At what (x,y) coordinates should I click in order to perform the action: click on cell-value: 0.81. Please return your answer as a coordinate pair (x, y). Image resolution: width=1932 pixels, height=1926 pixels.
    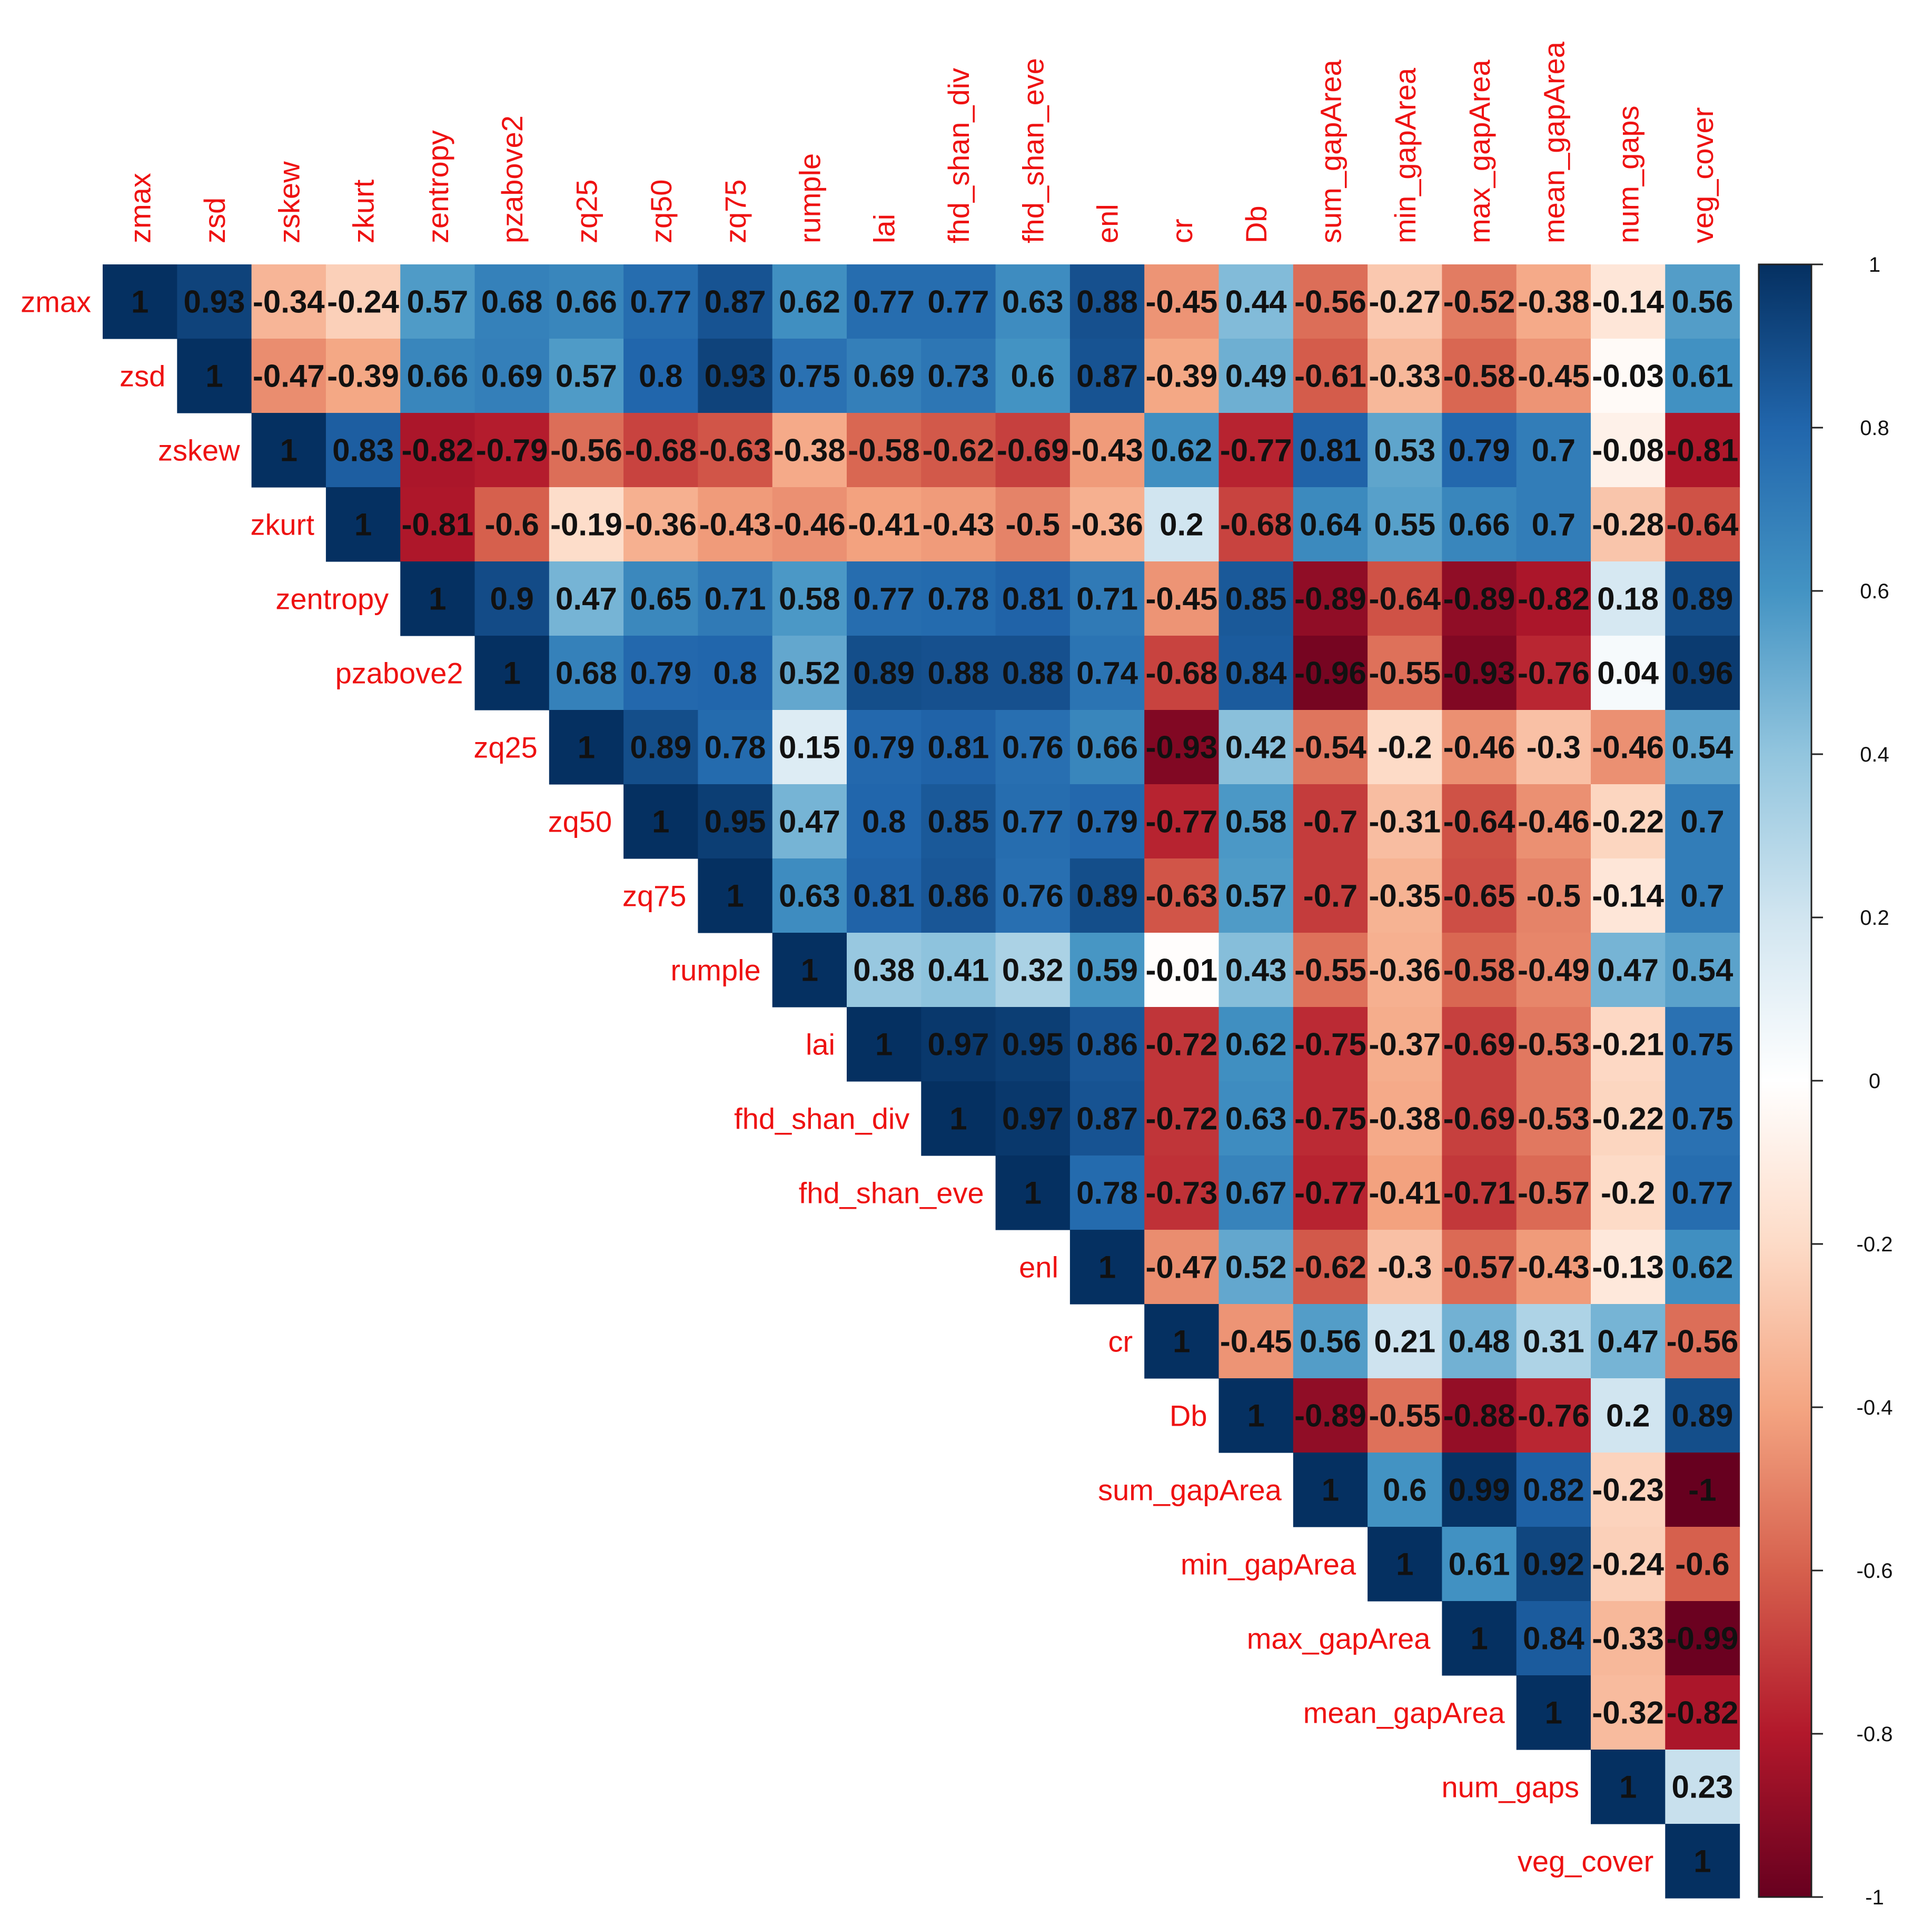
    Looking at the image, I should click on (1033, 599).